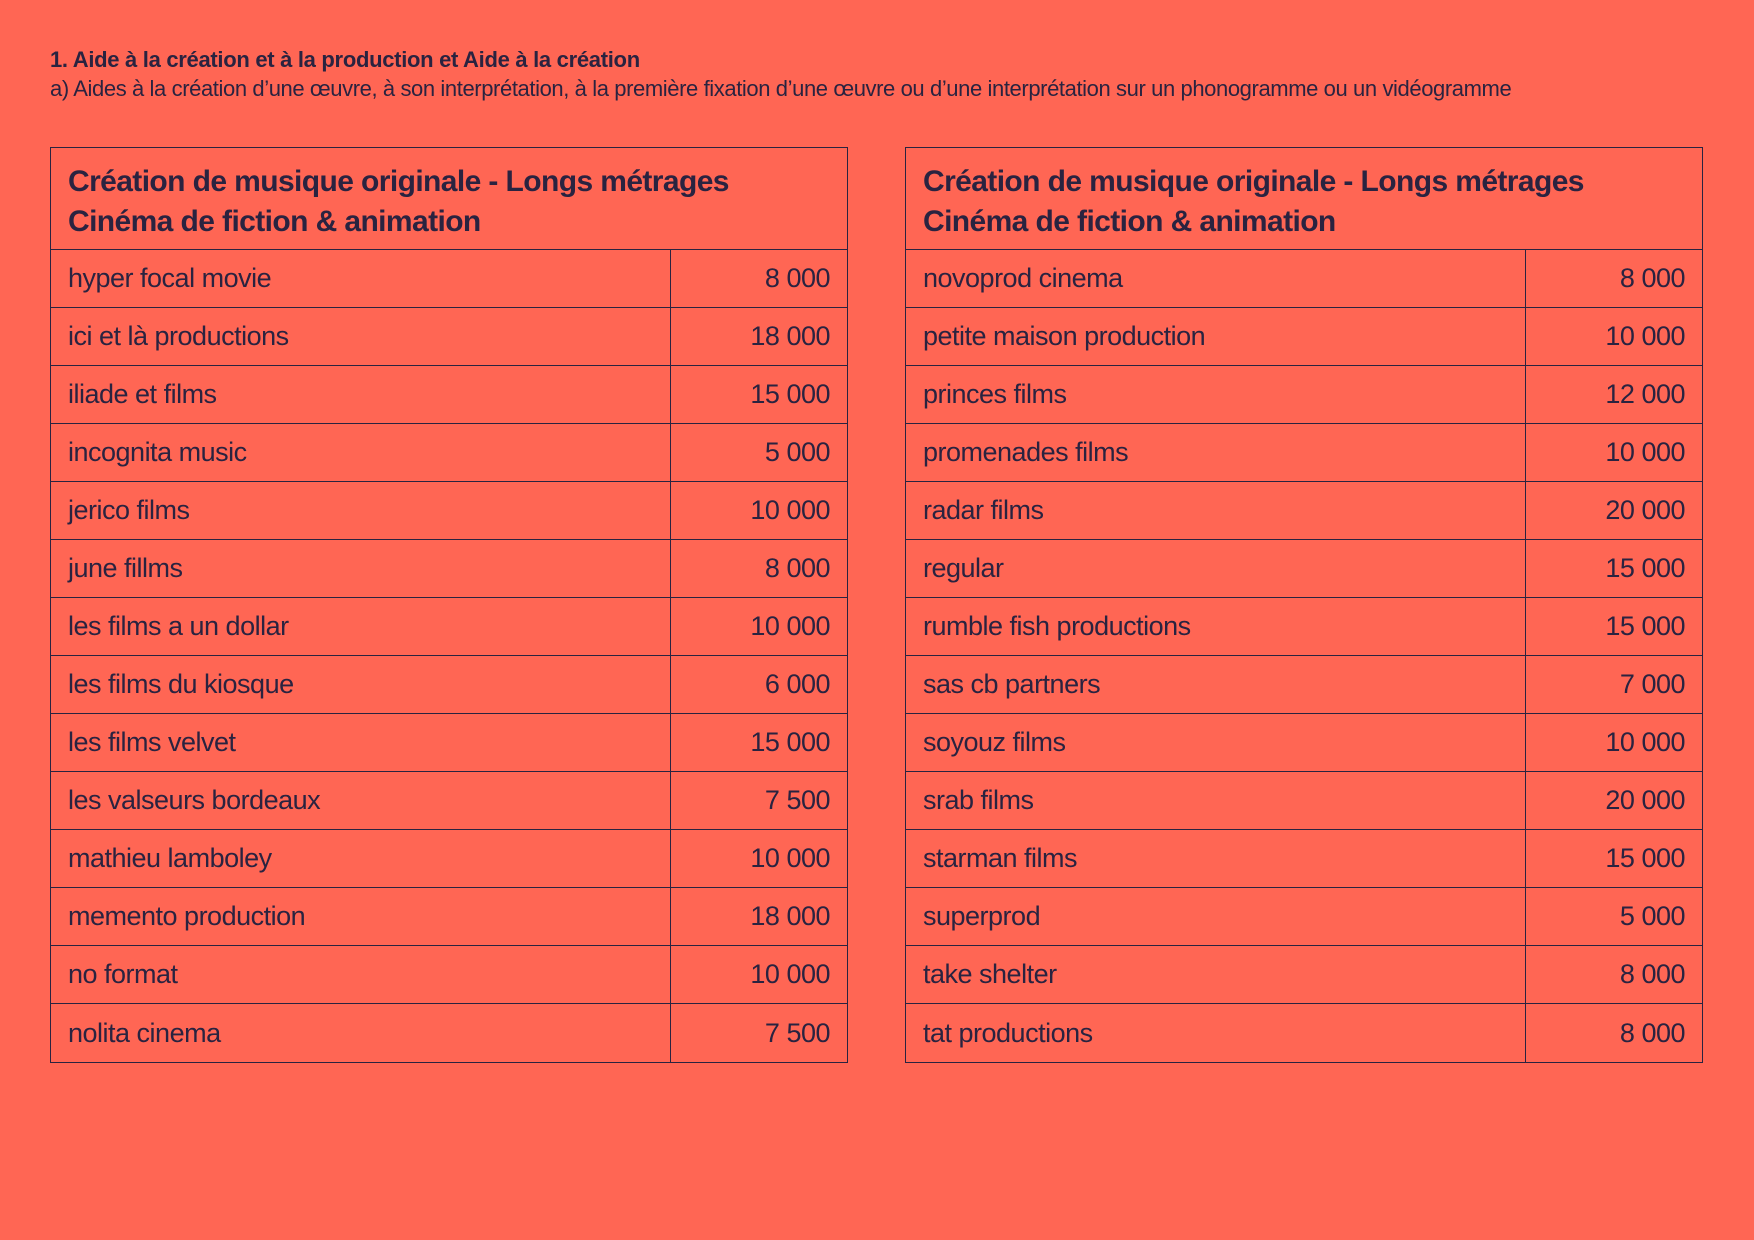 This screenshot has width=1754, height=1240. I want to click on table-row: tat productions 8 000, so click(1304, 1033).